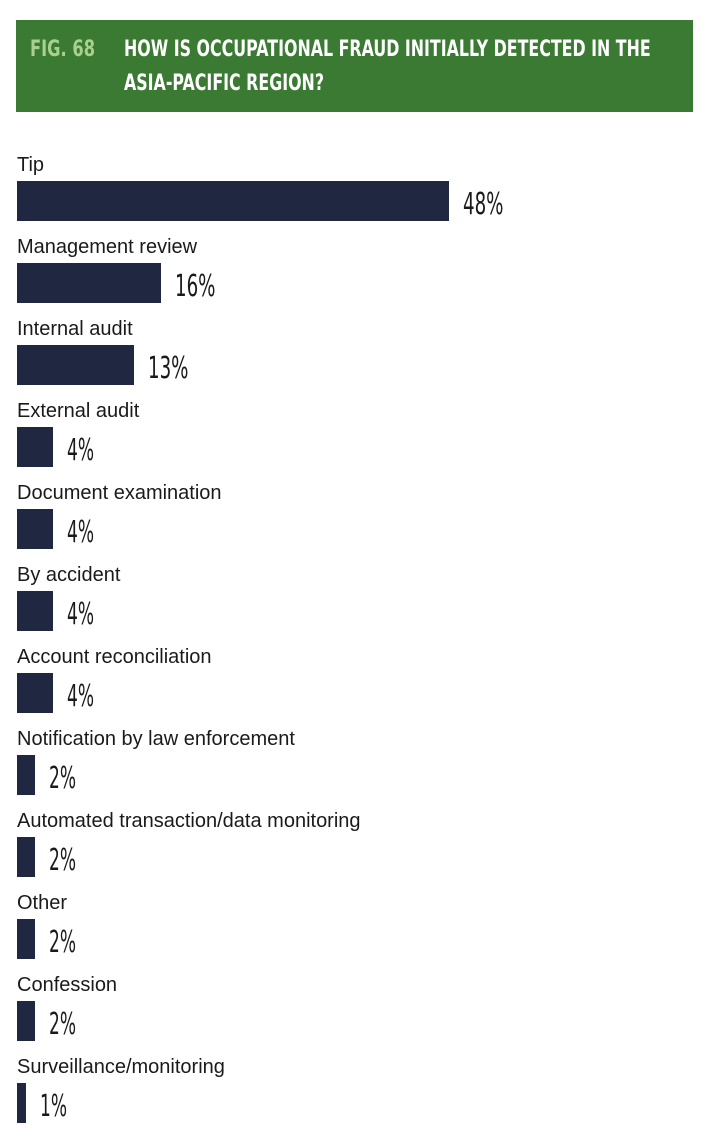 Image resolution: width=706 pixels, height=1146 pixels. I want to click on bar-surveillance-monitoring, so click(21, 1103).